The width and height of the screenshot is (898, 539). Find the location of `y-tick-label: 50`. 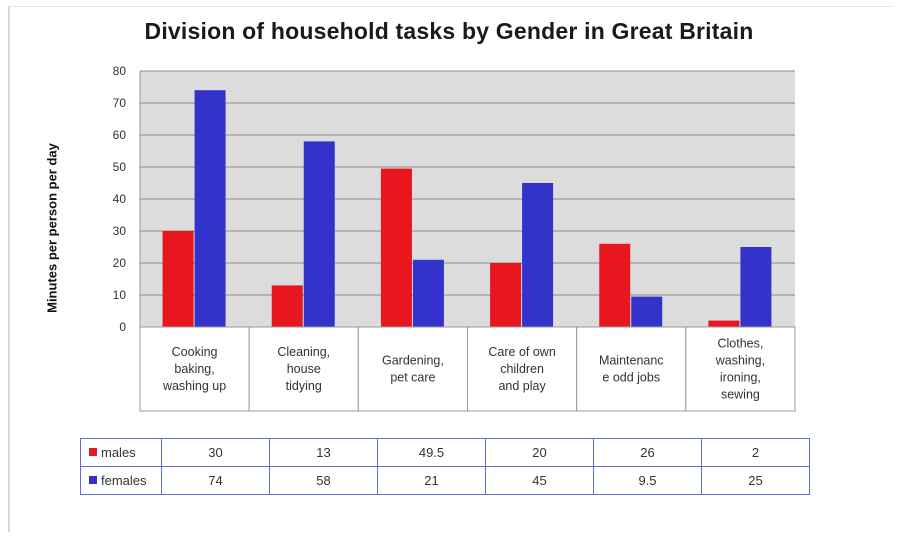

y-tick-label: 50 is located at coordinates (120, 167).